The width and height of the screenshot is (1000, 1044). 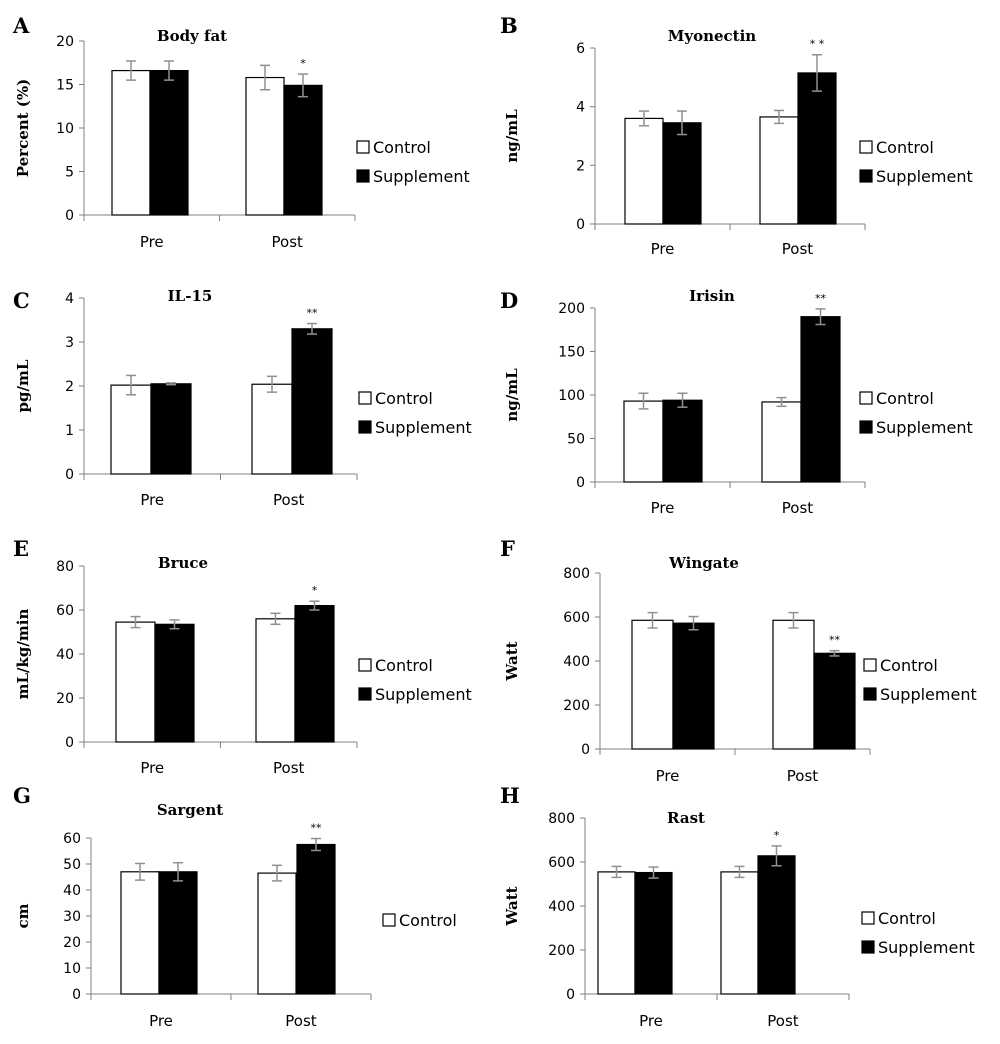 What do you see at coordinates (183, 563) in the screenshot?
I see `chart-title: Bruce` at bounding box center [183, 563].